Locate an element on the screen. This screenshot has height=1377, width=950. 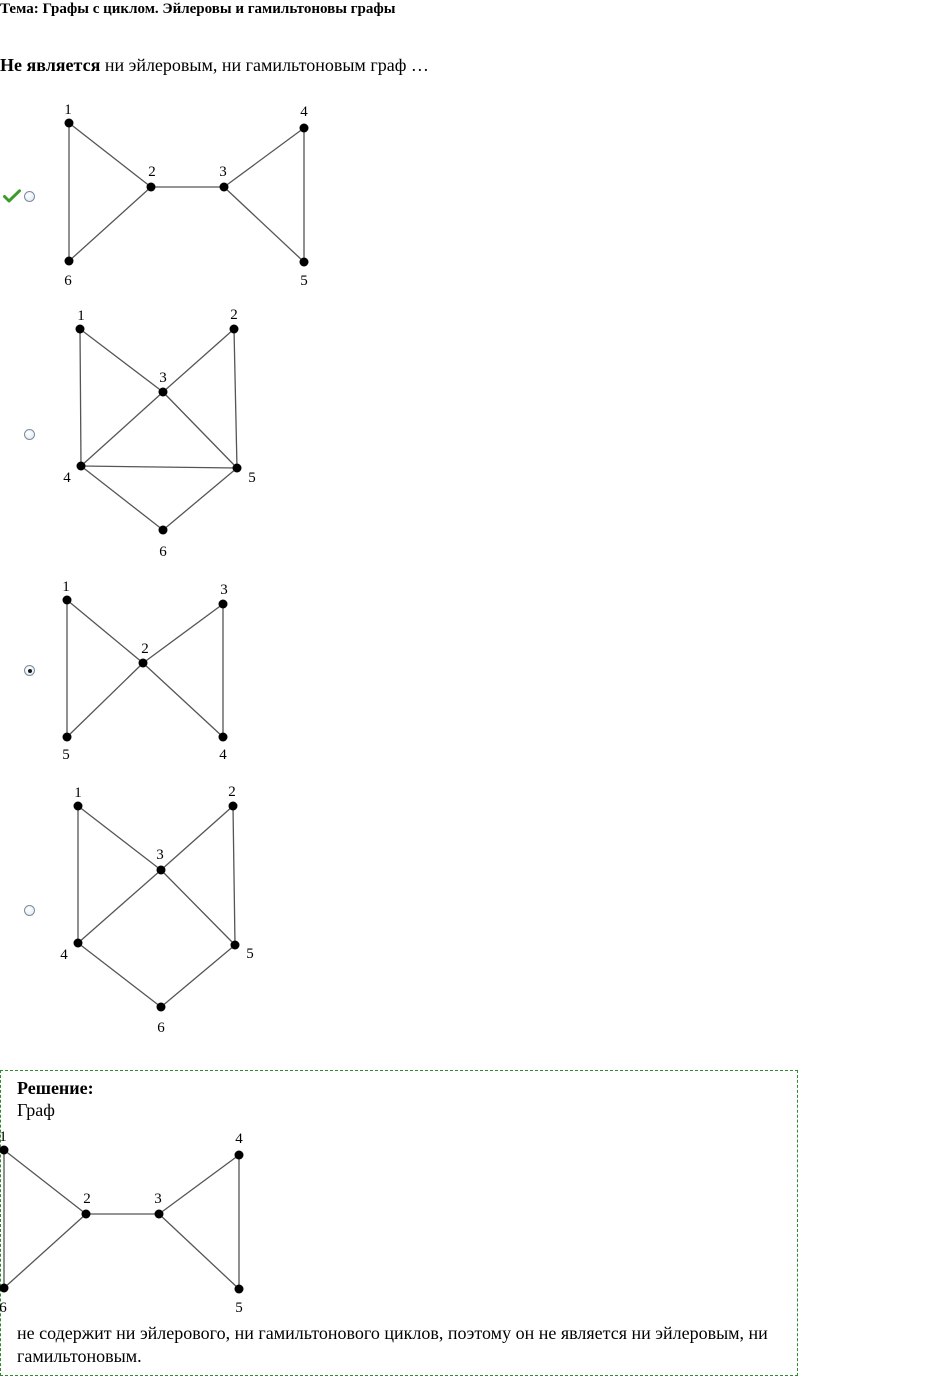
option-a-graph-vertex-label-1: 1 is located at coordinates (68, 110).